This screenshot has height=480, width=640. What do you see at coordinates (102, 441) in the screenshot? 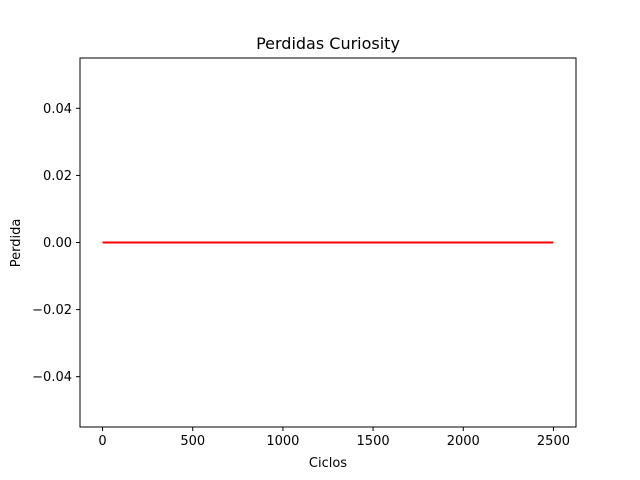
I see `x-tick-label: 0` at bounding box center [102, 441].